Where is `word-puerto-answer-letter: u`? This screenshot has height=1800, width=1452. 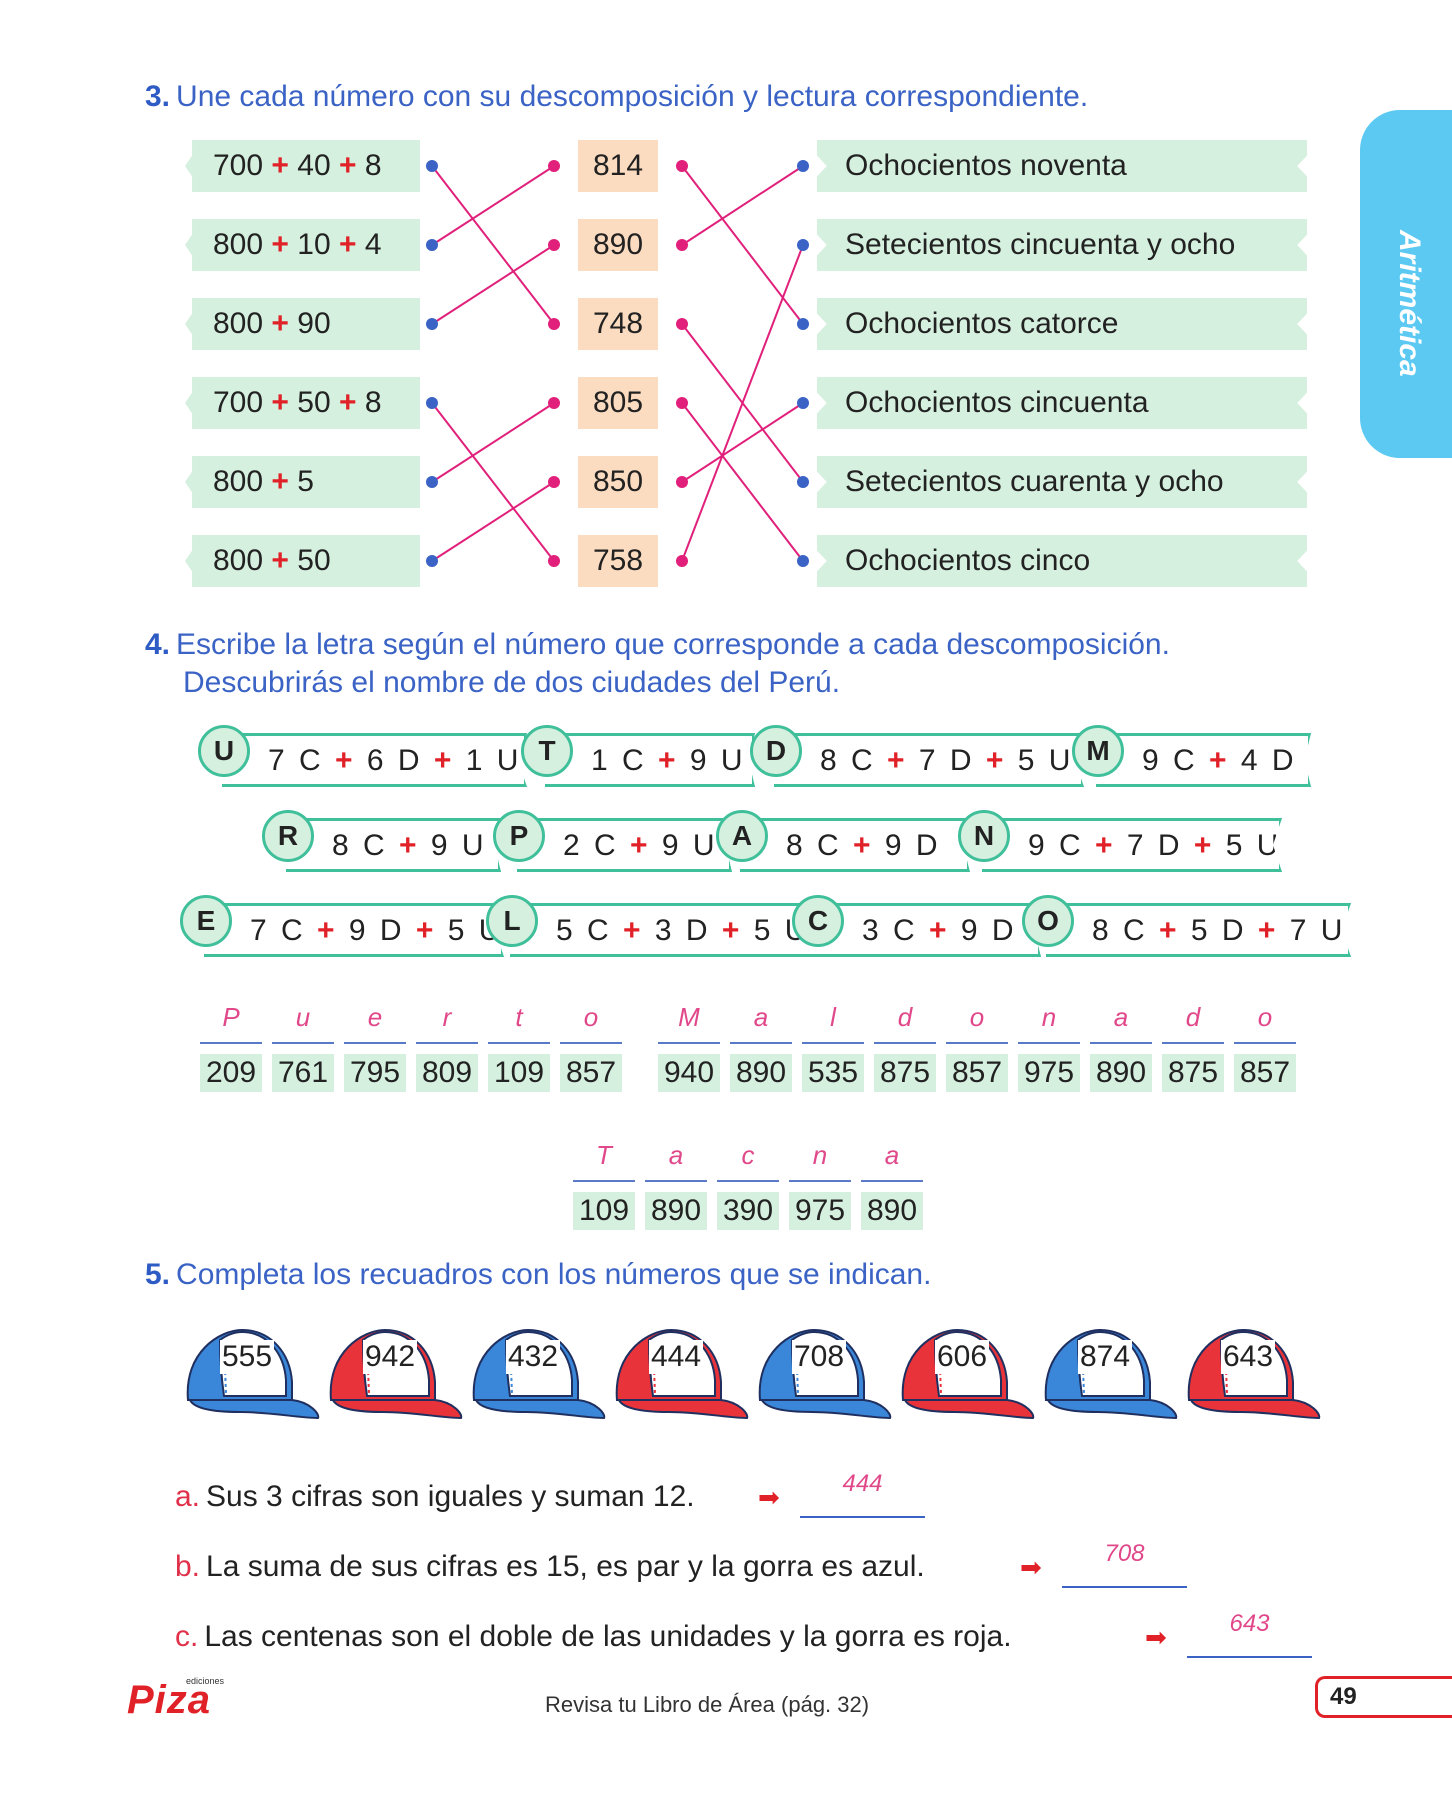 word-puerto-answer-letter: u is located at coordinates (303, 1017).